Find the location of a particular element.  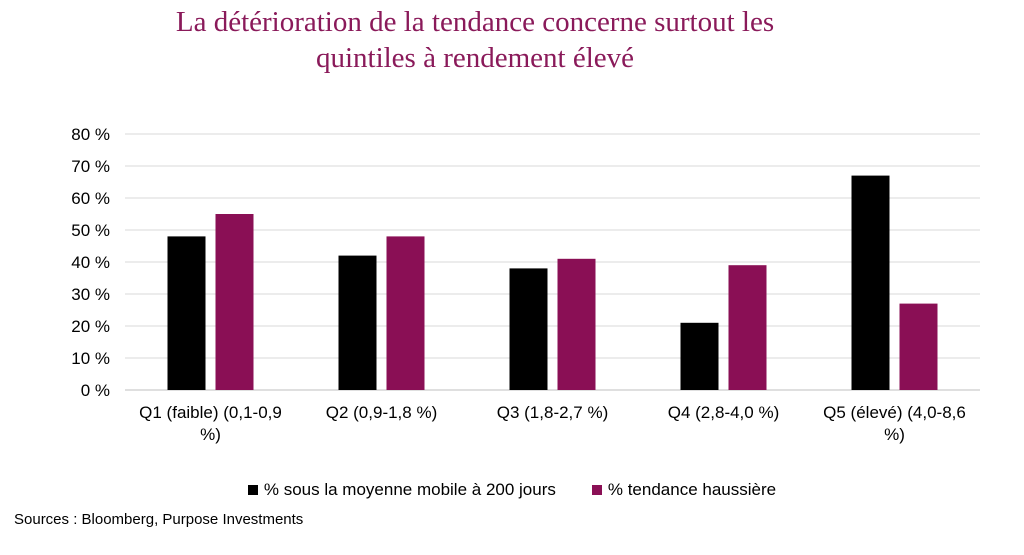

y-tick-label: 20 % is located at coordinates (90, 326).